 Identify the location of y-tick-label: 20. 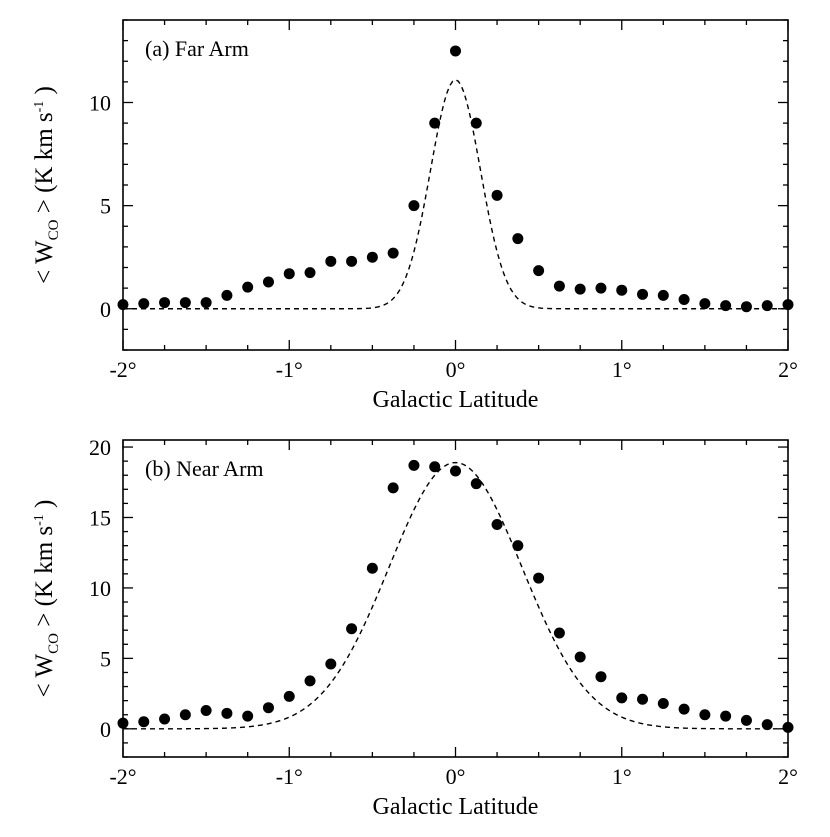
(100, 447).